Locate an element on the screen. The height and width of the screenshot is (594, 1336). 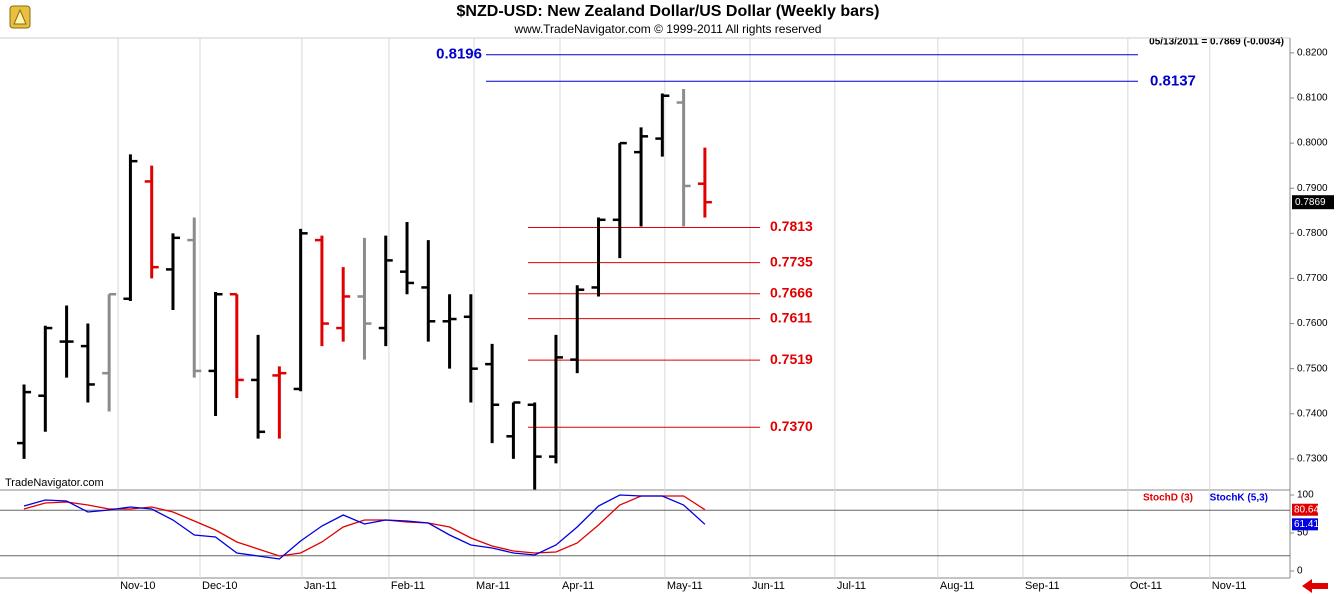
x-tick-label: Nov-11 is located at coordinates (1229, 586).